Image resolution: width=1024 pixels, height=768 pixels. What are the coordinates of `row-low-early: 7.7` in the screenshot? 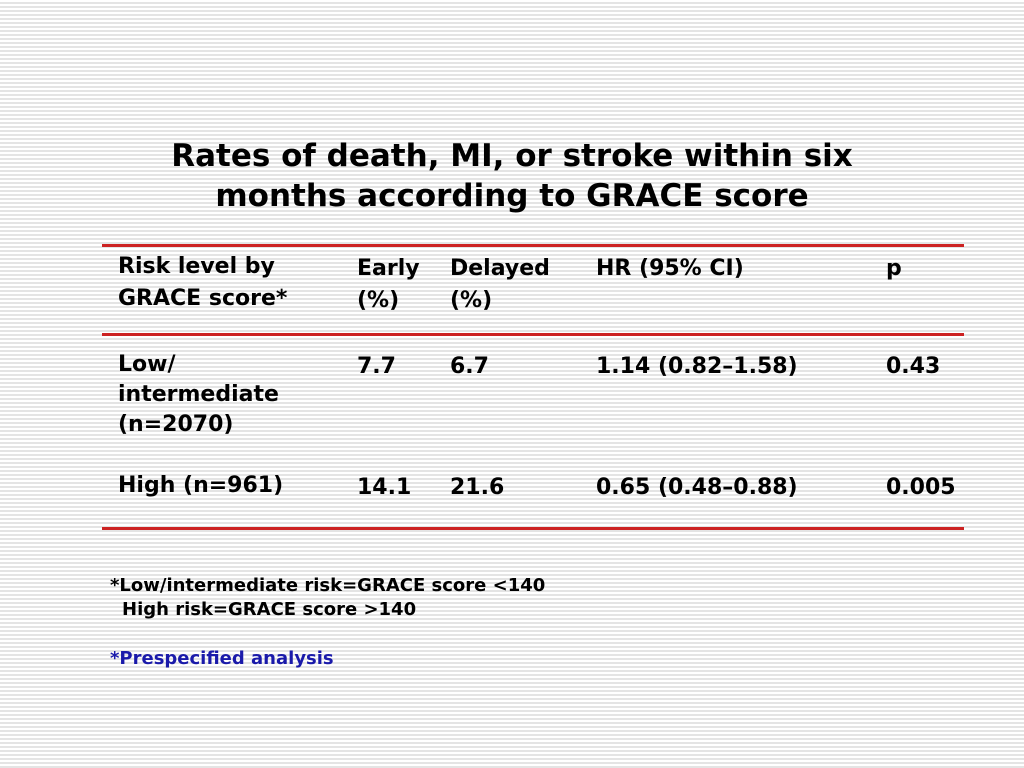 It's located at (376, 366).